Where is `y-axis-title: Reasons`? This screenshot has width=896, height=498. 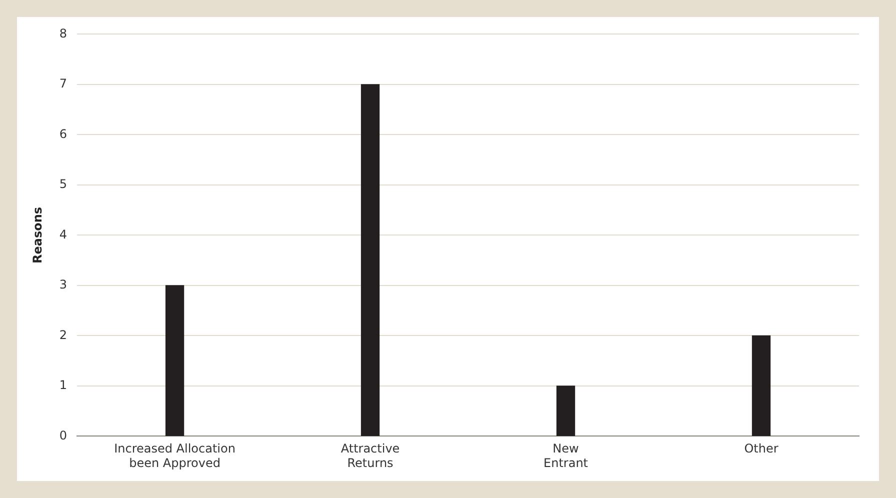 y-axis-title: Reasons is located at coordinates (37, 235).